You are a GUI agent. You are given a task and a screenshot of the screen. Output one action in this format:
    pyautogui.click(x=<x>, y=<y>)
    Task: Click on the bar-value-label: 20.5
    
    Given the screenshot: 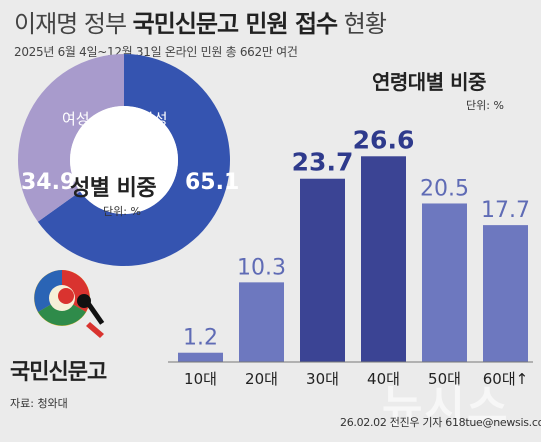 What is the action you would take?
    pyautogui.click(x=444, y=188)
    